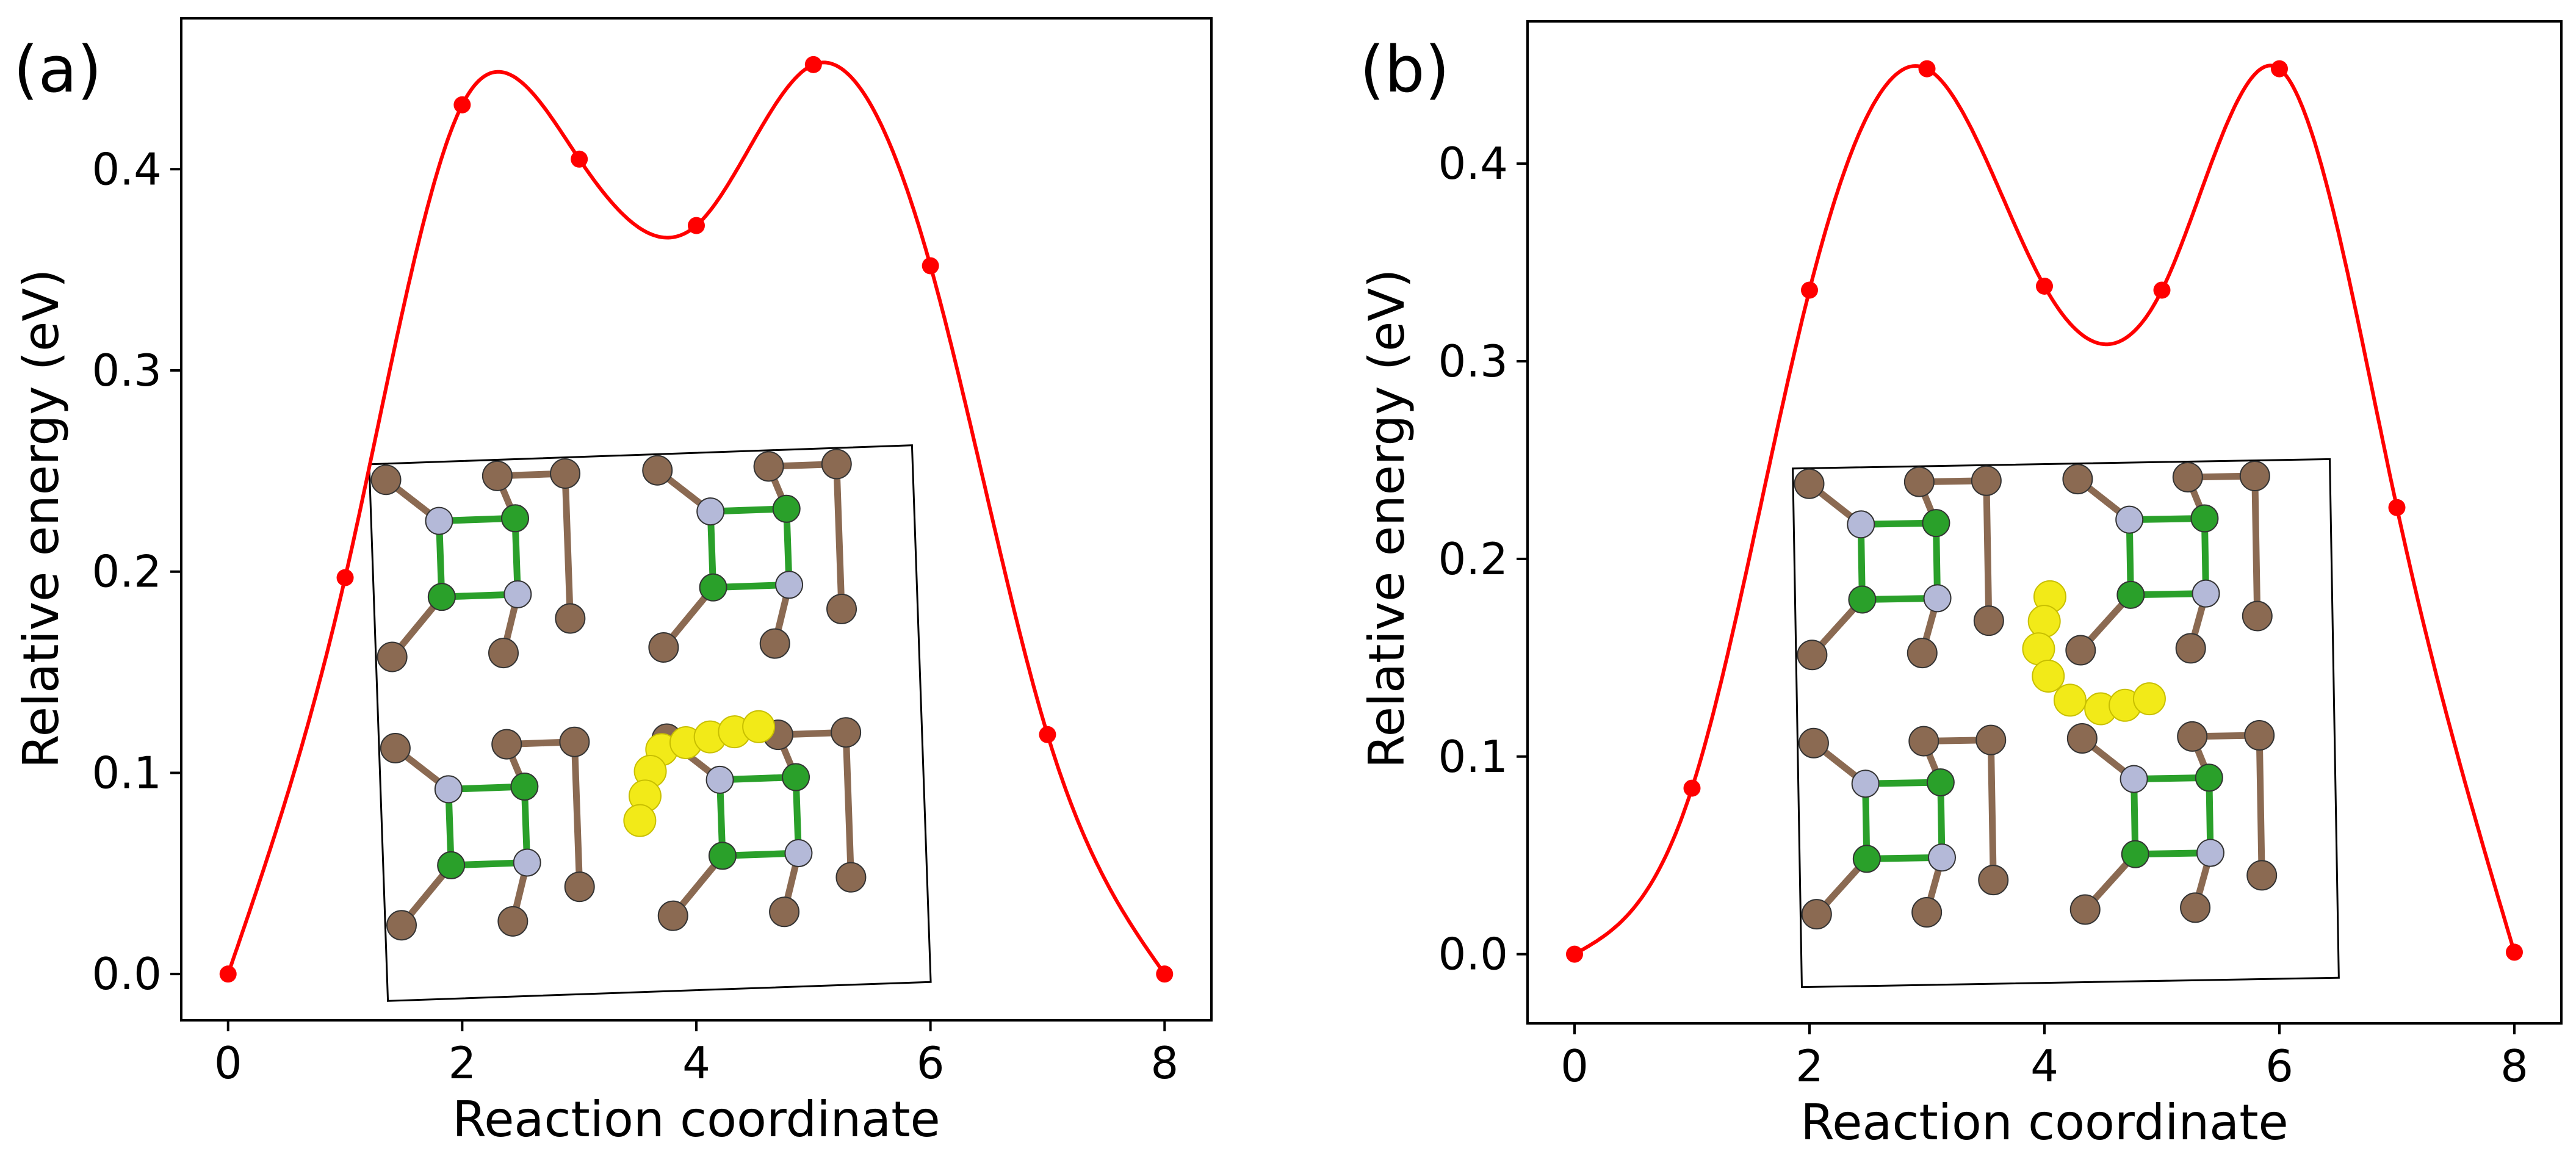 The width and height of the screenshot is (2576, 1157). I want to click on y-axis-label: Relative energy (eV), so click(41, 519).